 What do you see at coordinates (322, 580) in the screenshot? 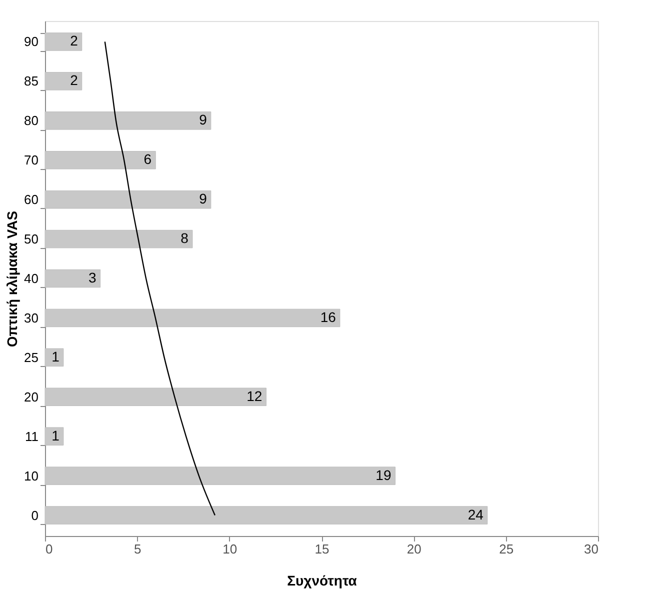
I see `x-axis-title: Συχνότητα` at bounding box center [322, 580].